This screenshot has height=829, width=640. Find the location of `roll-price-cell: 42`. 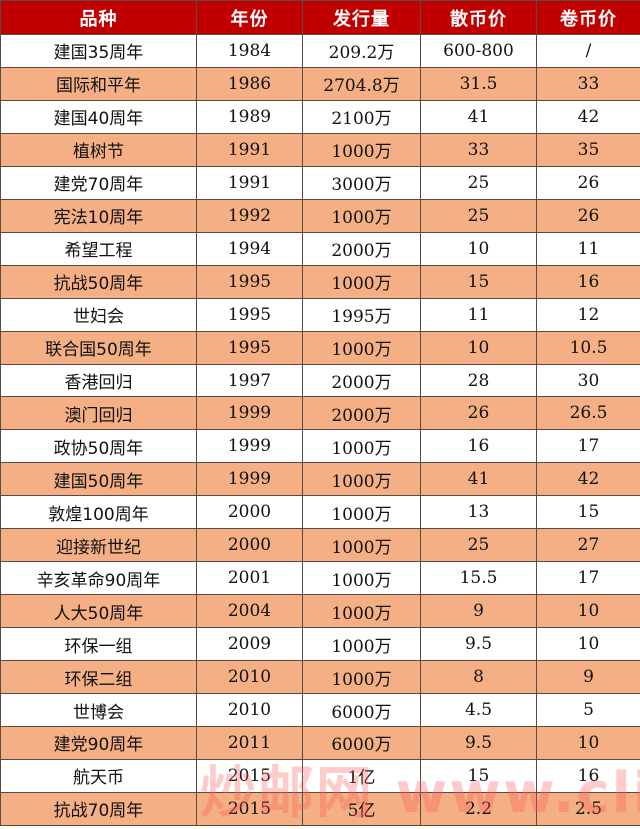

roll-price-cell: 42 is located at coordinates (588, 116).